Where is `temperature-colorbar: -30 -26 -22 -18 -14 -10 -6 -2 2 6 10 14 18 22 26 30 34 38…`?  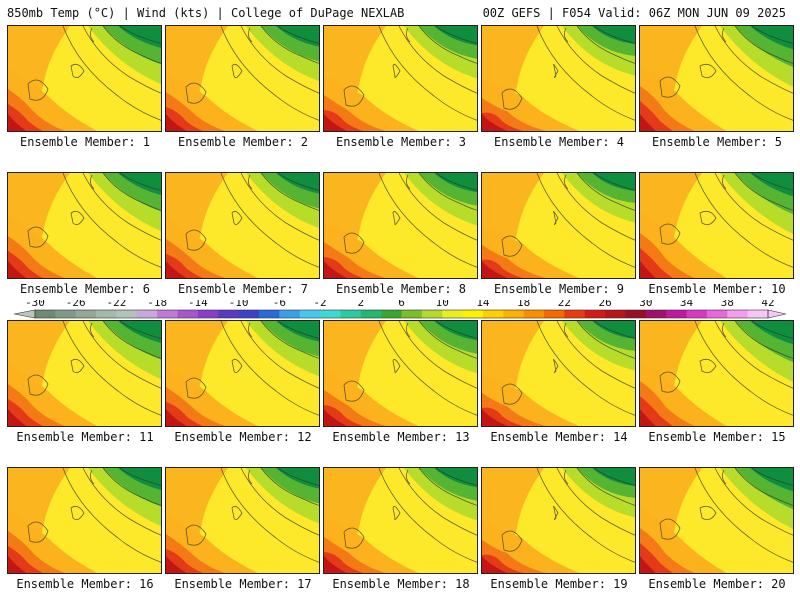 temperature-colorbar: -30 -26 -22 -18 -14 -10 -6 -2 2 6 10 14 18 22 26 30 34 38… is located at coordinates (400, 309).